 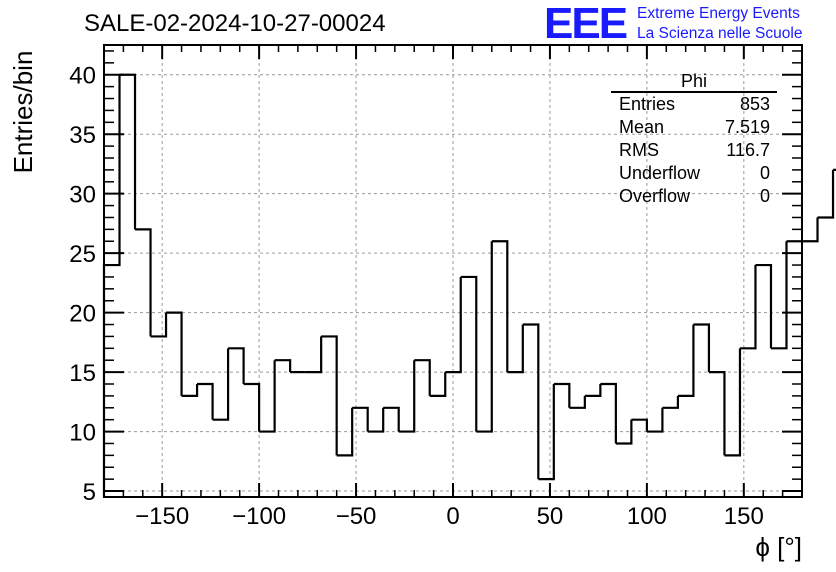 I want to click on stats-value-overflow: 0, so click(x=765, y=196).